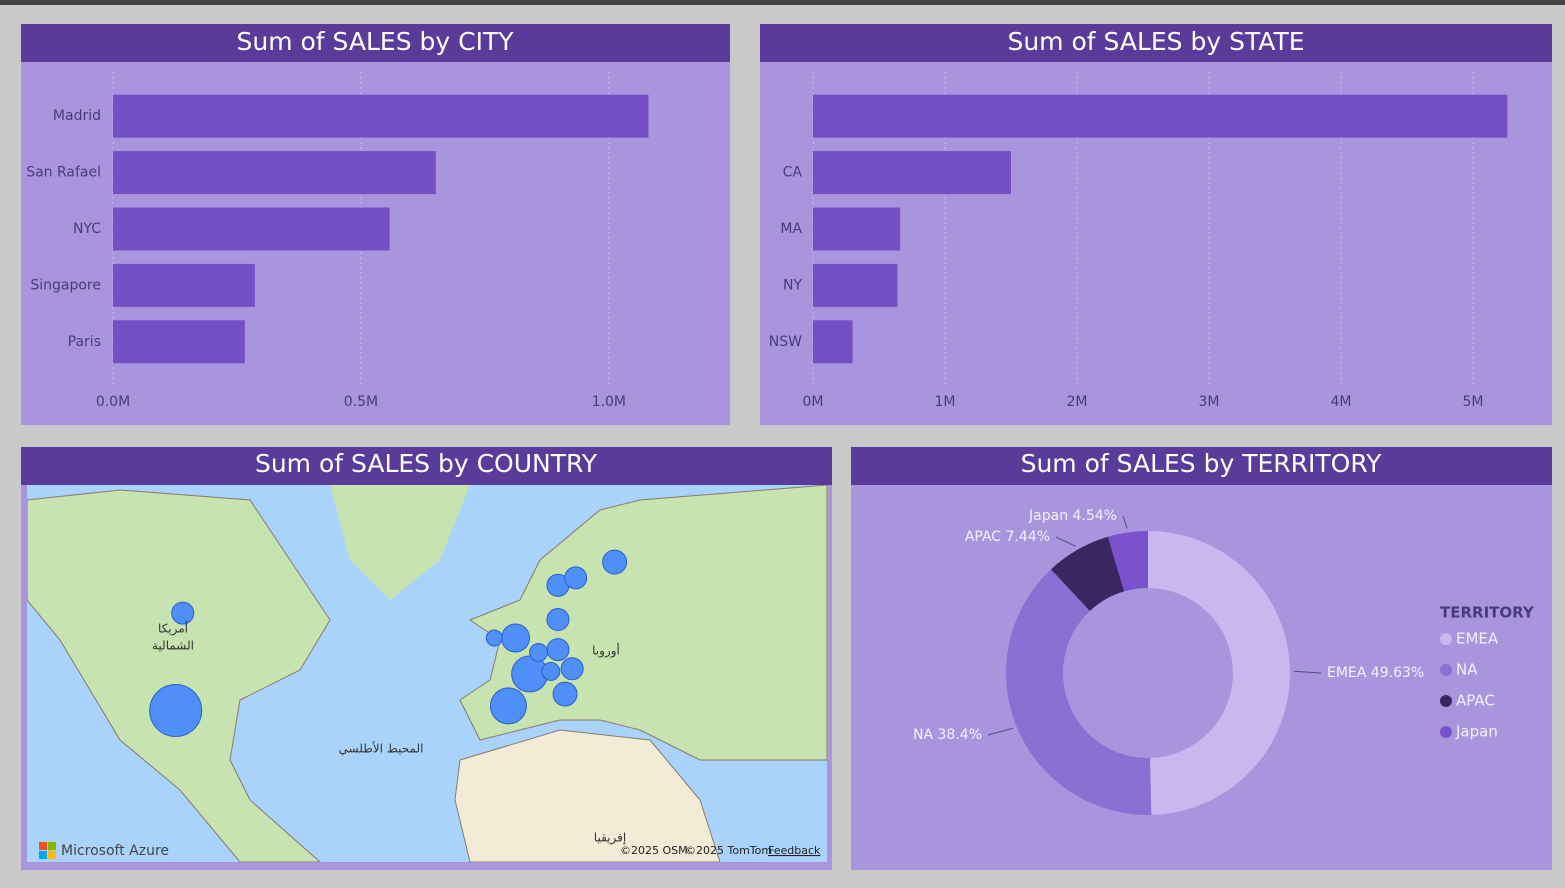 Image resolution: width=1565 pixels, height=888 pixels. What do you see at coordinates (792, 285) in the screenshot?
I see `y-tick-label: NY` at bounding box center [792, 285].